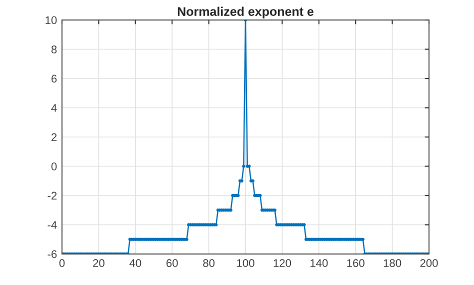 The height and width of the screenshot is (285, 474). What do you see at coordinates (52, 196) in the screenshot?
I see `y-tick-label: -2` at bounding box center [52, 196].